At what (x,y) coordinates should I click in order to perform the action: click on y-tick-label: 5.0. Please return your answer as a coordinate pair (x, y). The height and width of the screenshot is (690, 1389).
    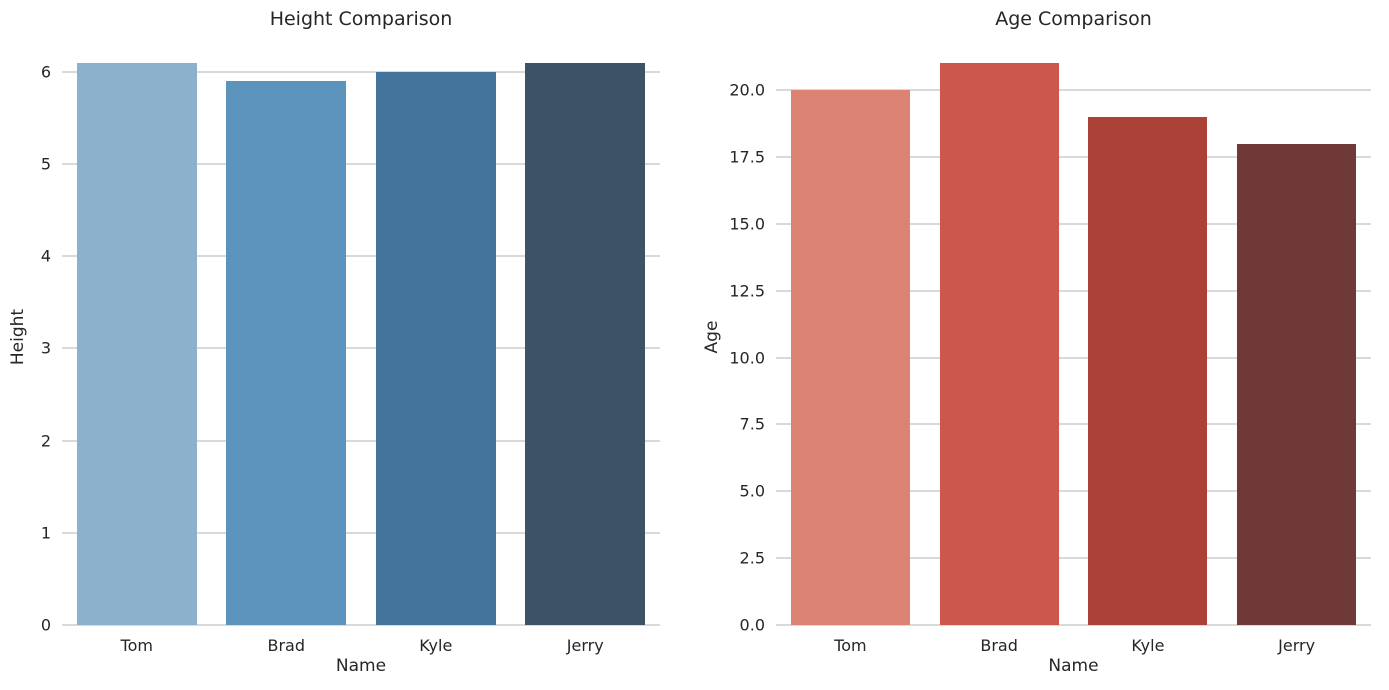
    Looking at the image, I should click on (752, 491).